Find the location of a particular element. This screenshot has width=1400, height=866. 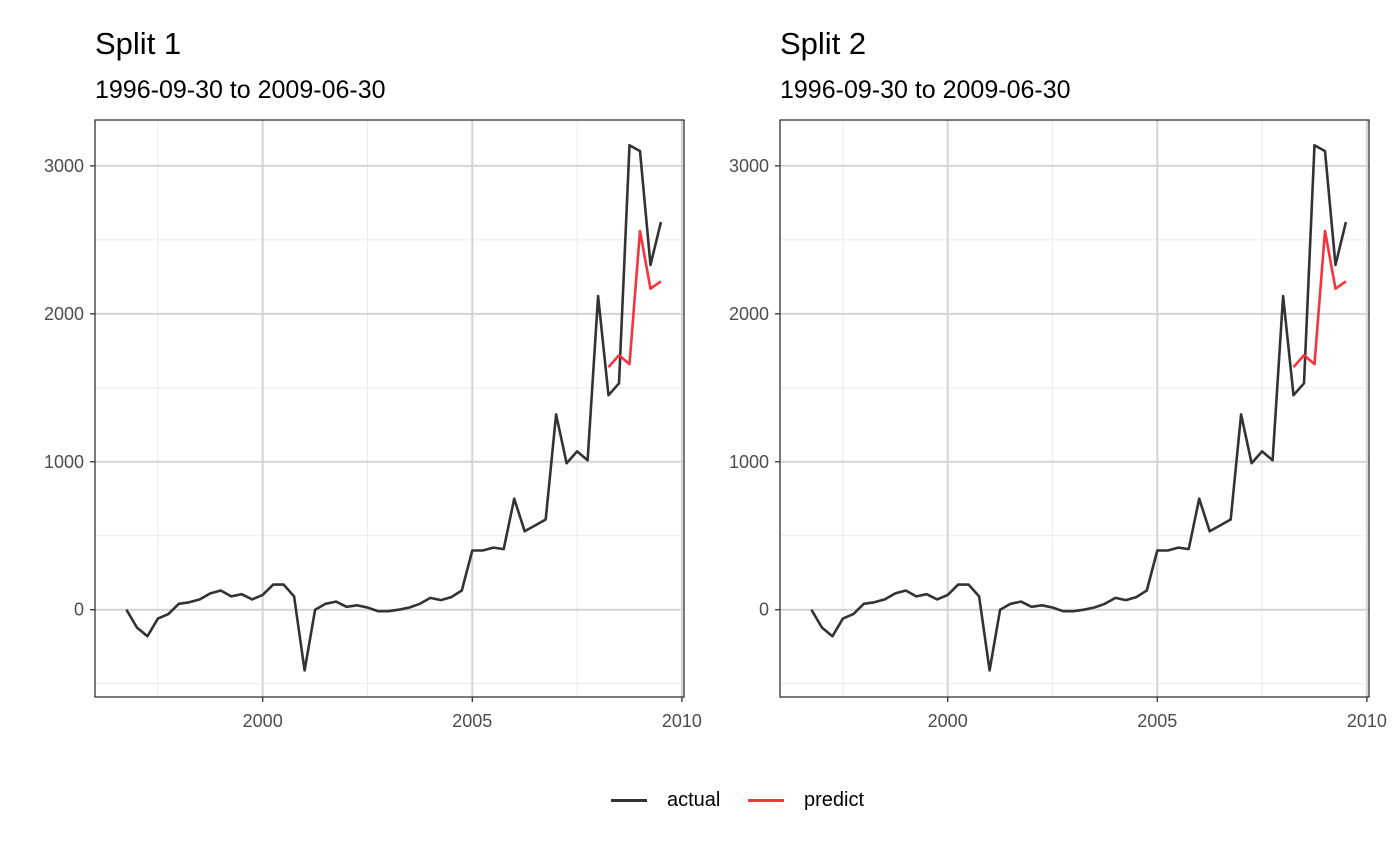

panel-2-title: Split 2 is located at coordinates (823, 43).